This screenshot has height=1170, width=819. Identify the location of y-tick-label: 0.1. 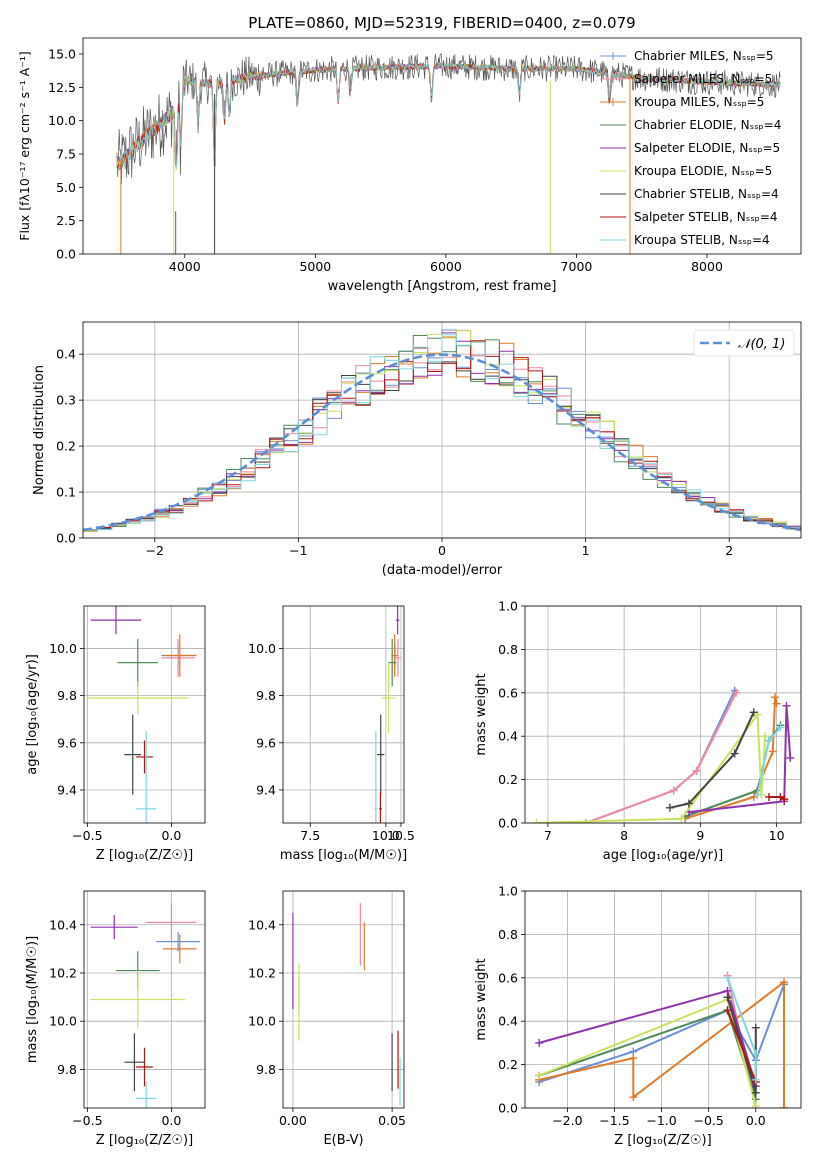
(66, 492).